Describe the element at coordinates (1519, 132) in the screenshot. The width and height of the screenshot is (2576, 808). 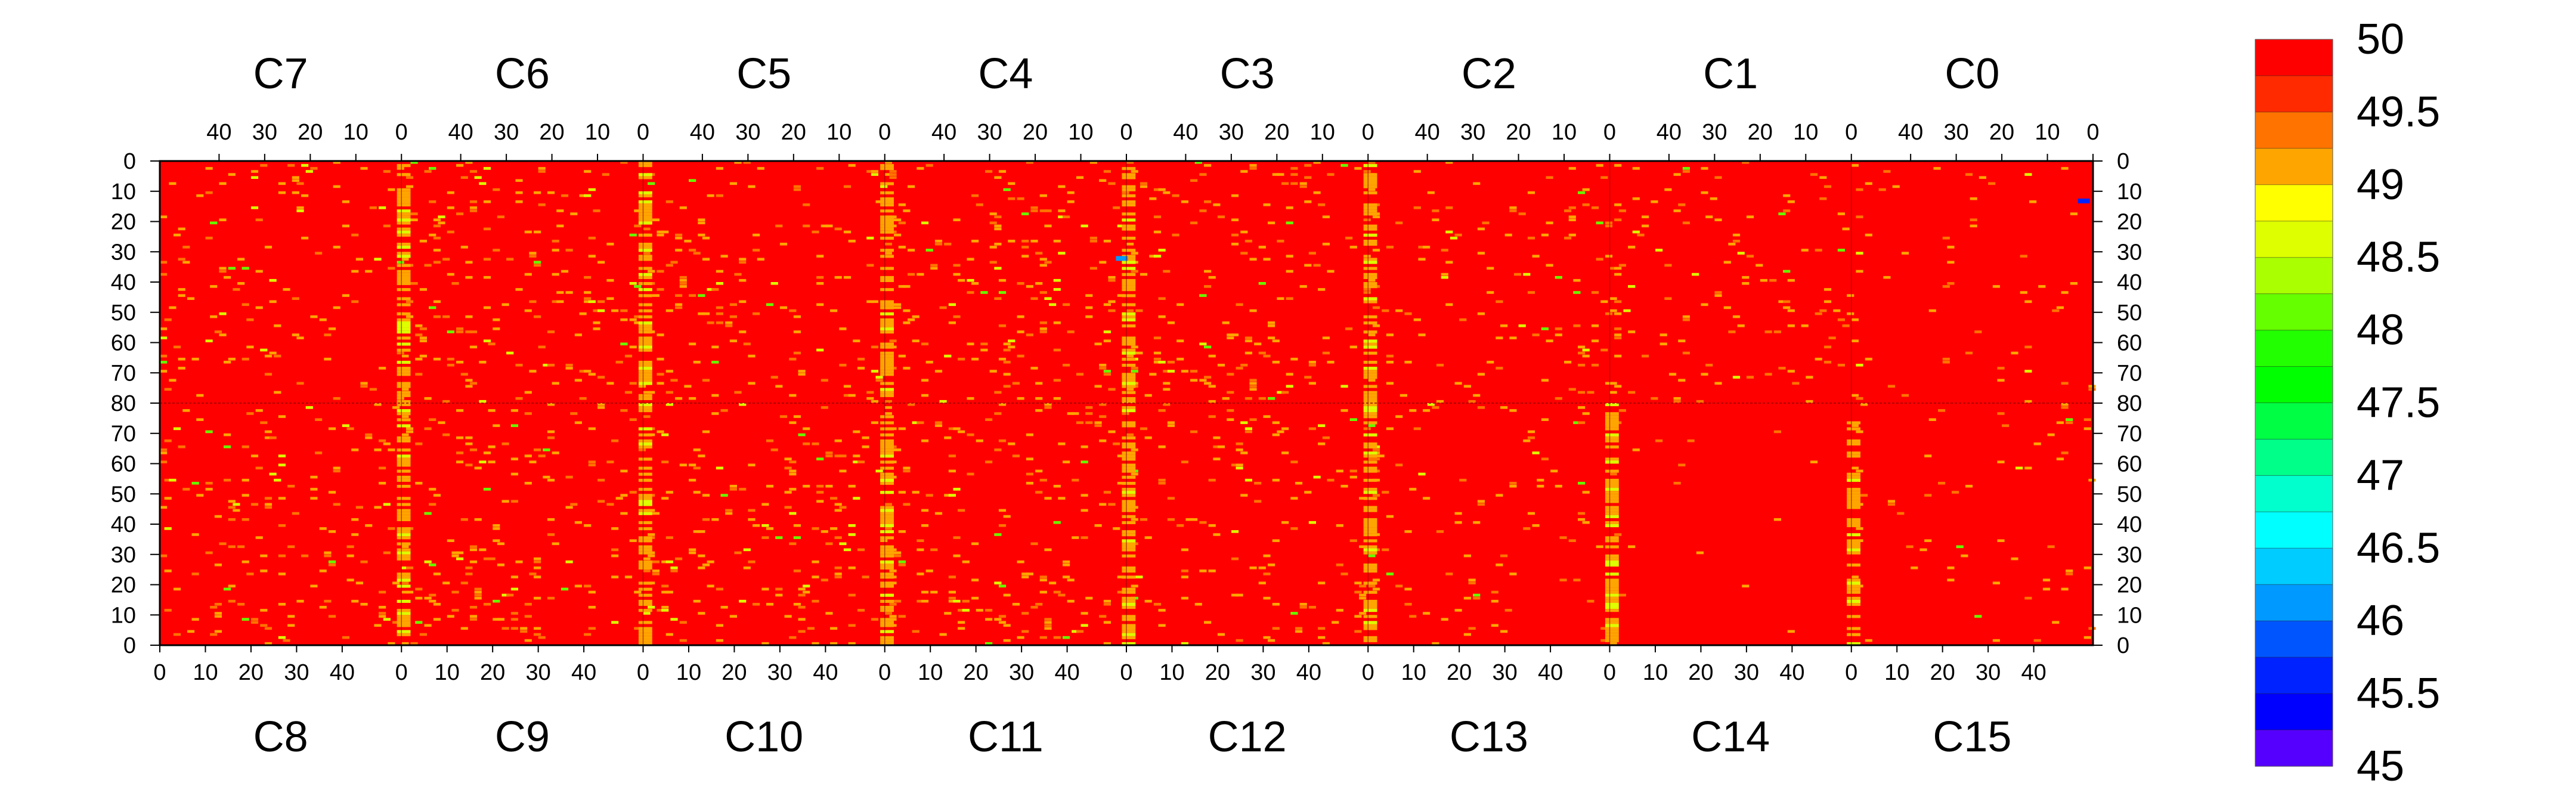
I see `x-tick-label-top: 20` at that location.